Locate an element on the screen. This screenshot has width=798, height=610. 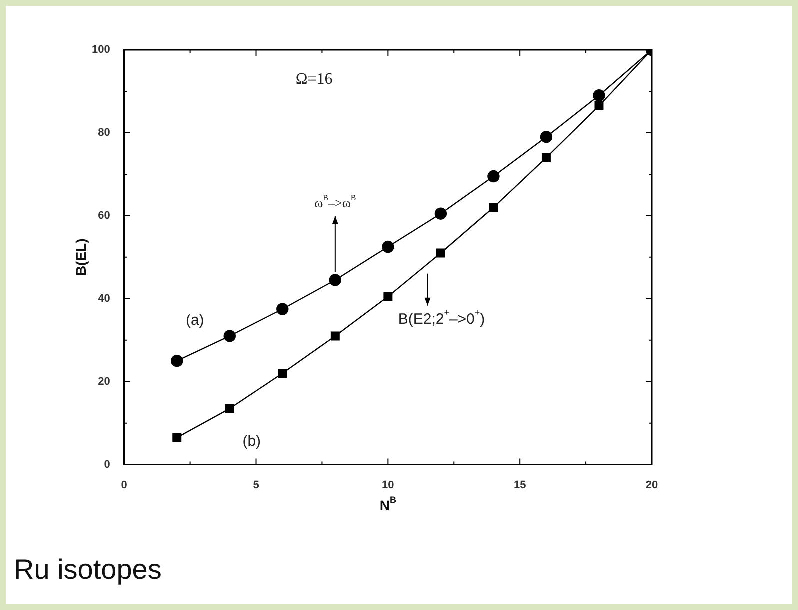
x-tick-label: 5 is located at coordinates (256, 485).